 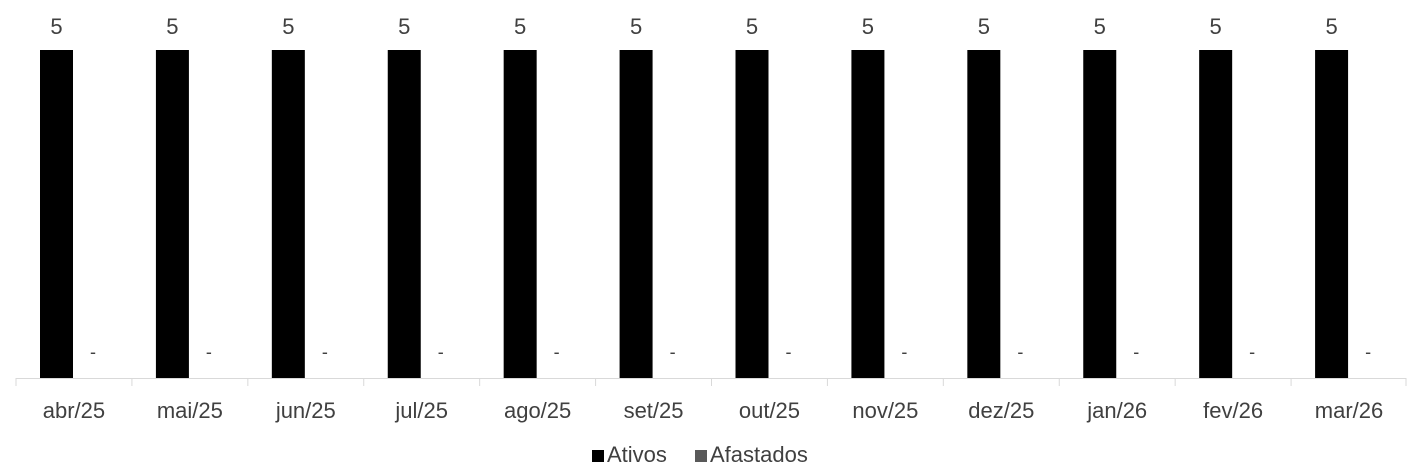 I want to click on data-label-afastados-jun/25: -, so click(x=325, y=352).